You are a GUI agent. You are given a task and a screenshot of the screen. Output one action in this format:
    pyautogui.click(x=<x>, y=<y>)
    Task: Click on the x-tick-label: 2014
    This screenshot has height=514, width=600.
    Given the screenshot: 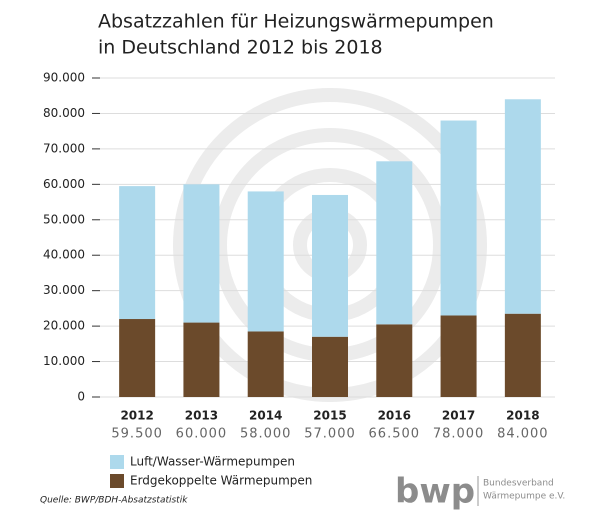 What is the action you would take?
    pyautogui.click(x=265, y=416)
    